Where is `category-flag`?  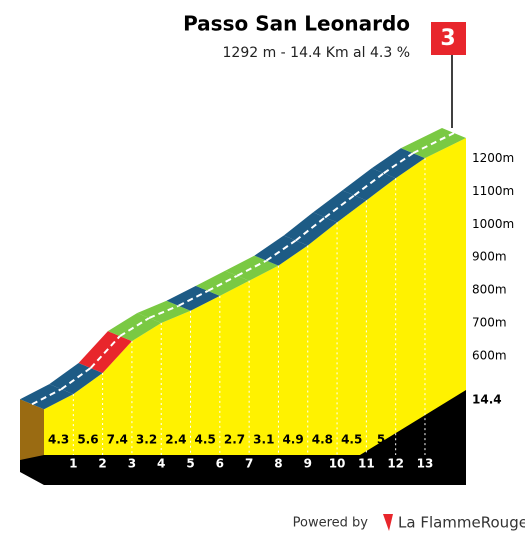 category-flag is located at coordinates (448, 38).